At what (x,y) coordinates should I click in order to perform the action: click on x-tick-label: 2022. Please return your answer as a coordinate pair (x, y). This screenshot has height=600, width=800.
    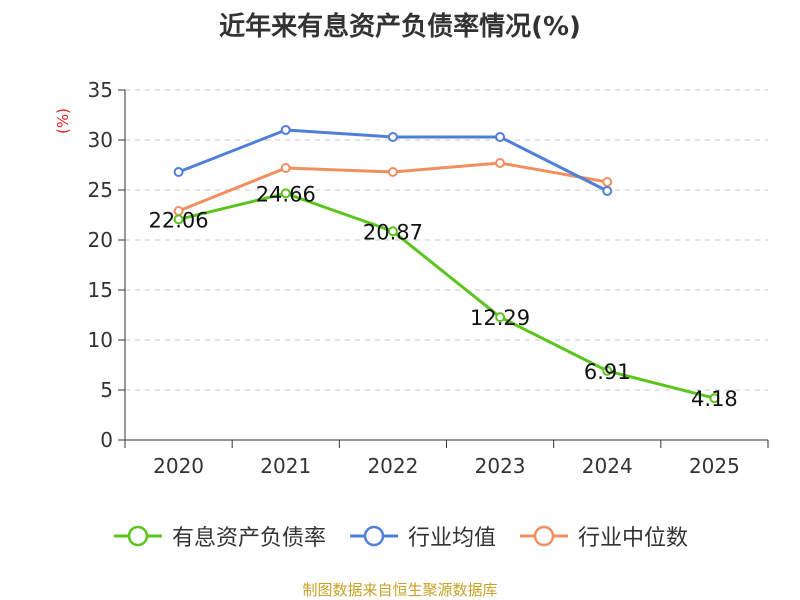
    Looking at the image, I should click on (392, 466).